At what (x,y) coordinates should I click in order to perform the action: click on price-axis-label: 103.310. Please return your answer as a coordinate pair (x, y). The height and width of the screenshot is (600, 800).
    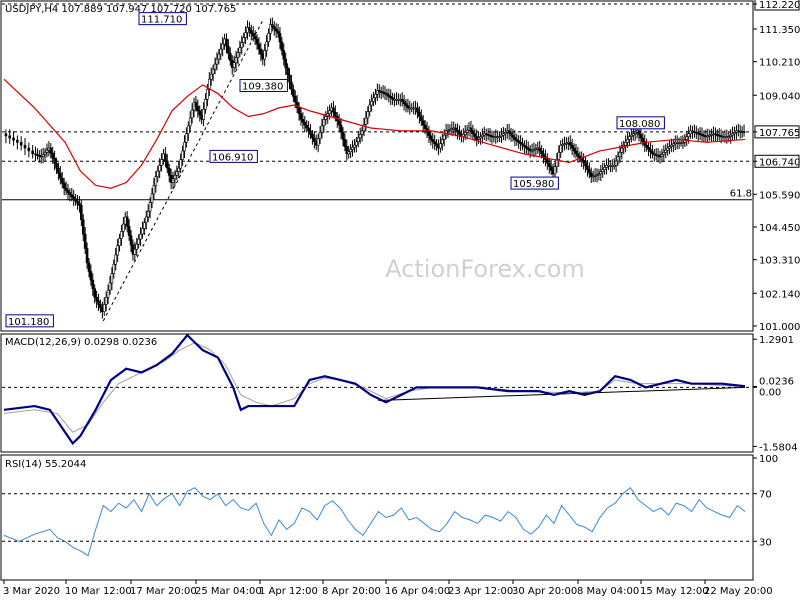
    Looking at the image, I should click on (779, 261).